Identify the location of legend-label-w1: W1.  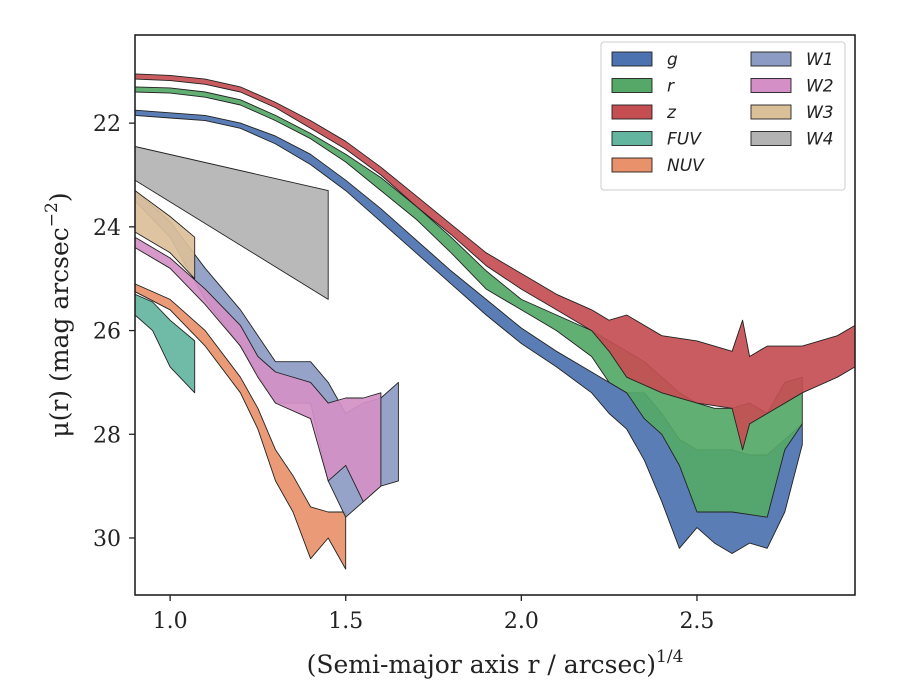
(820, 60).